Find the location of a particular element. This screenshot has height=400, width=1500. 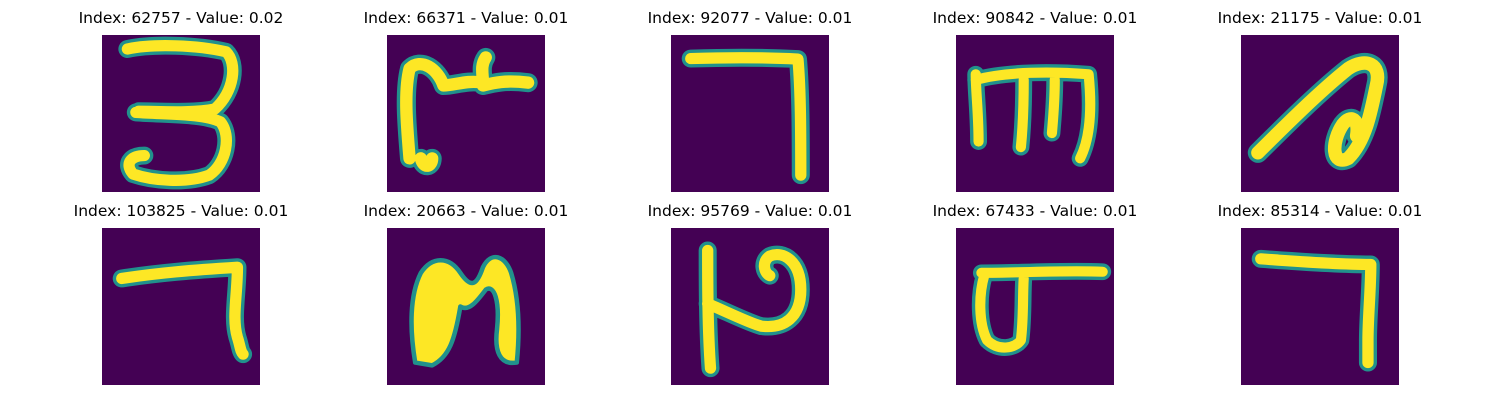

image-panel: Index: 103825 - Value: 0.01 is located at coordinates (181, 296).